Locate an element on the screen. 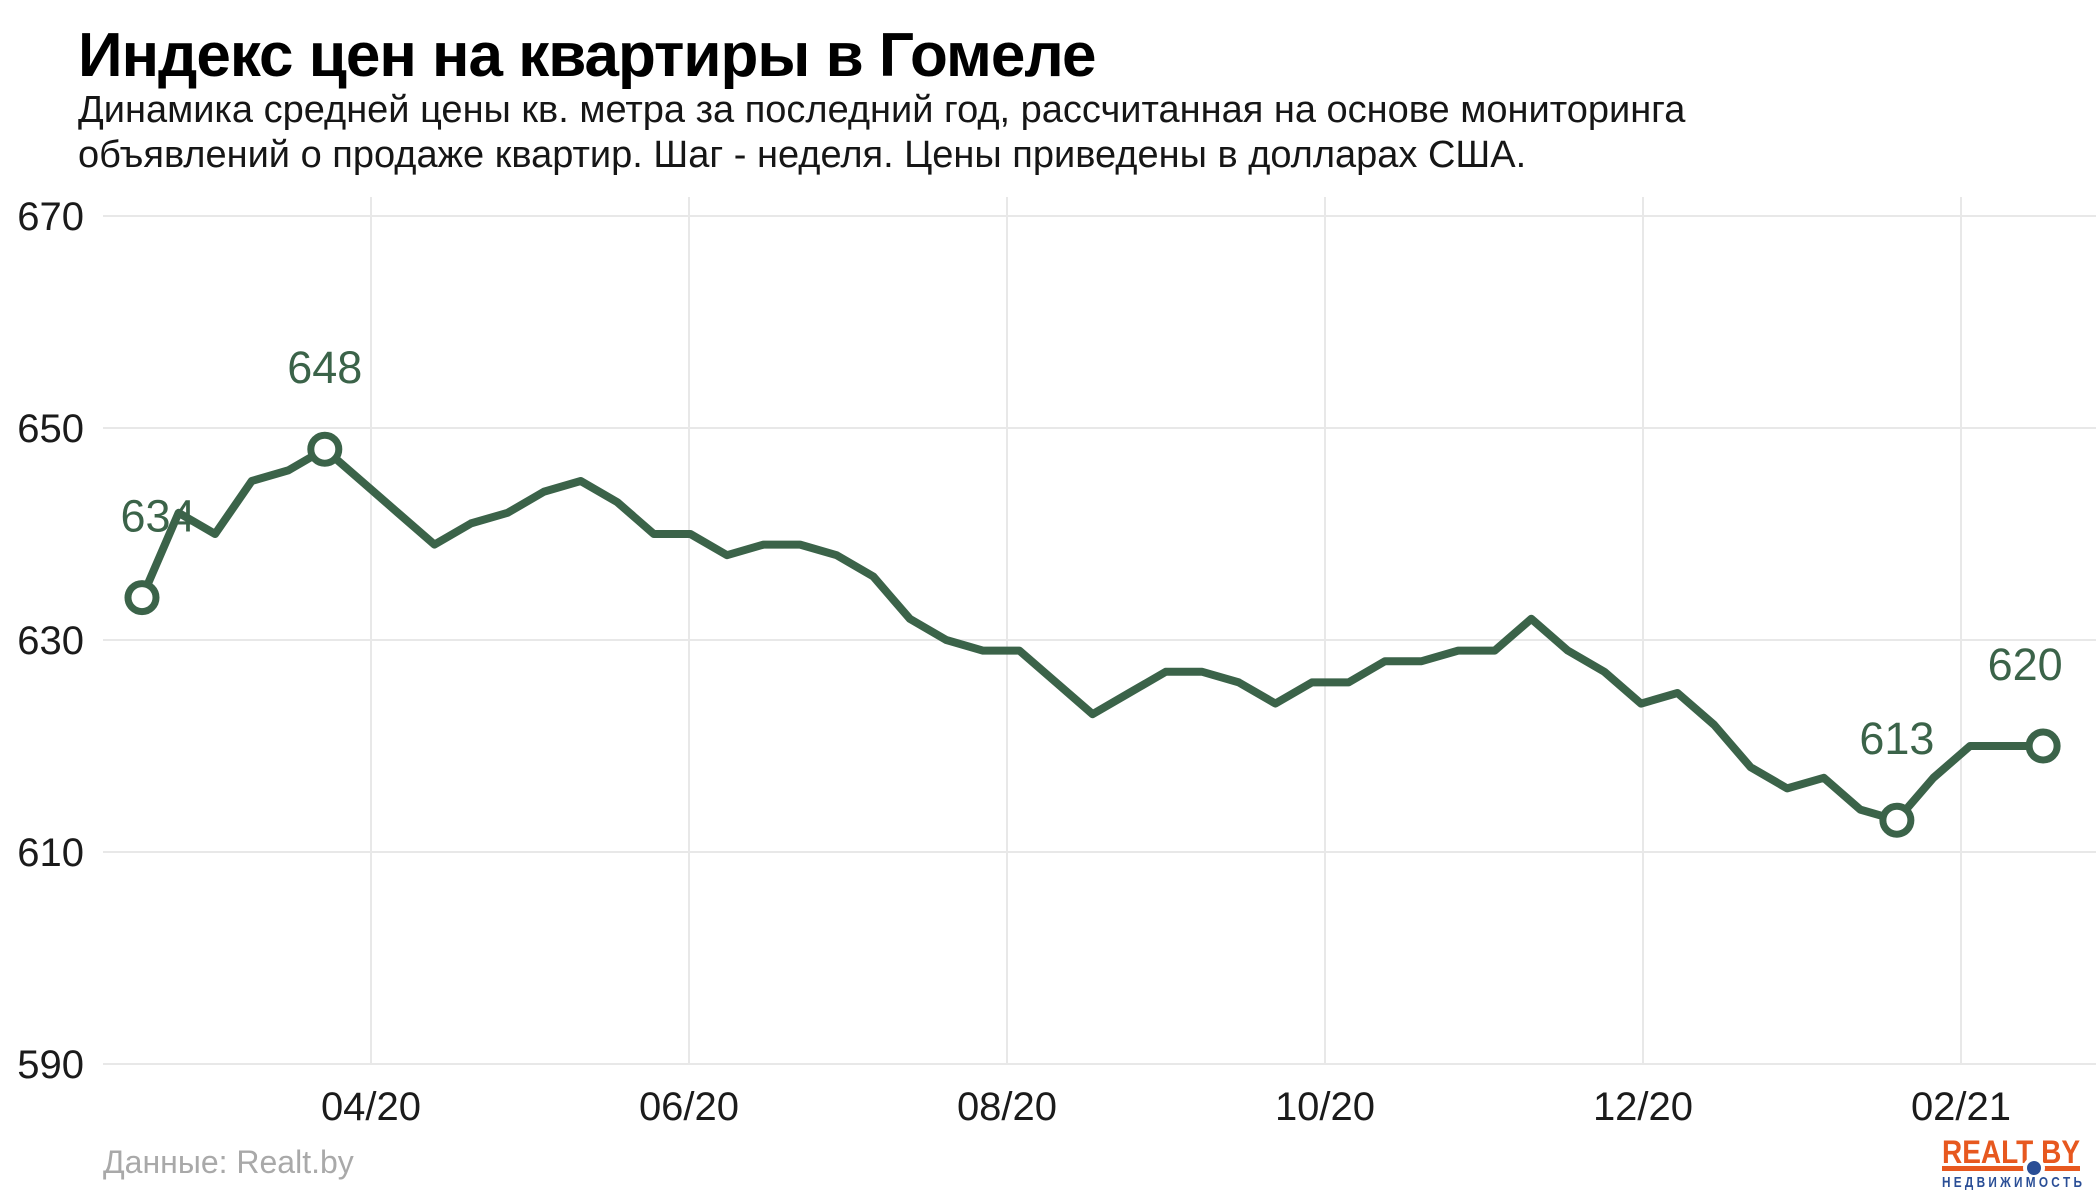  data-source-note: Данные: Realt.by is located at coordinates (228, 1162).